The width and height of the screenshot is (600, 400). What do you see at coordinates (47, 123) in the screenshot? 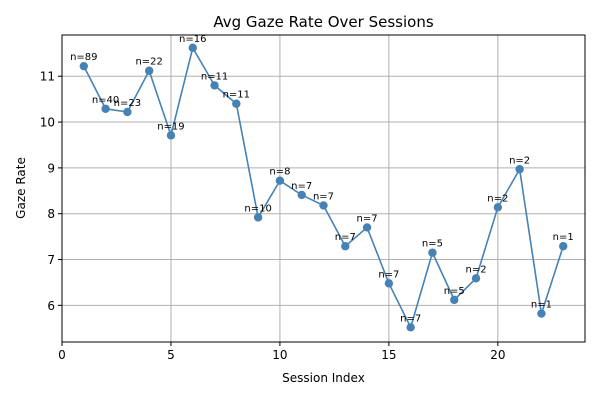
I see `y-tick-label: 10` at bounding box center [47, 123].